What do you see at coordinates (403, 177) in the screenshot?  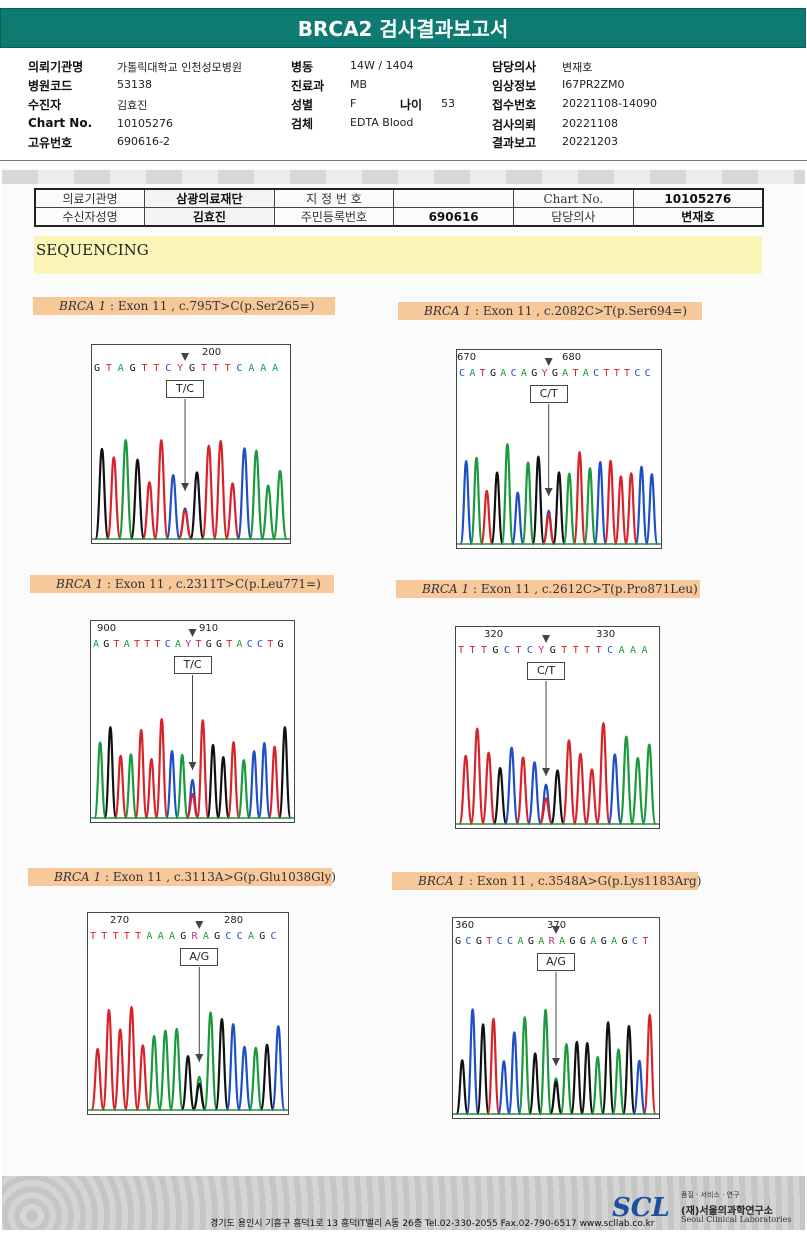 I see `scan-edge-pattern` at bounding box center [403, 177].